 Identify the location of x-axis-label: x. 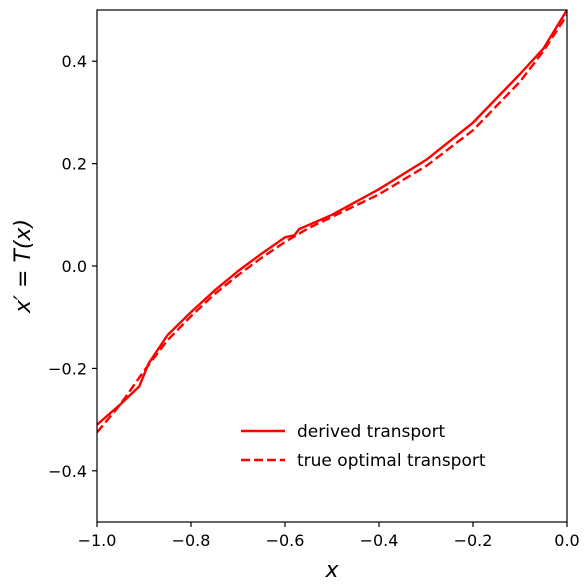
(331, 570).